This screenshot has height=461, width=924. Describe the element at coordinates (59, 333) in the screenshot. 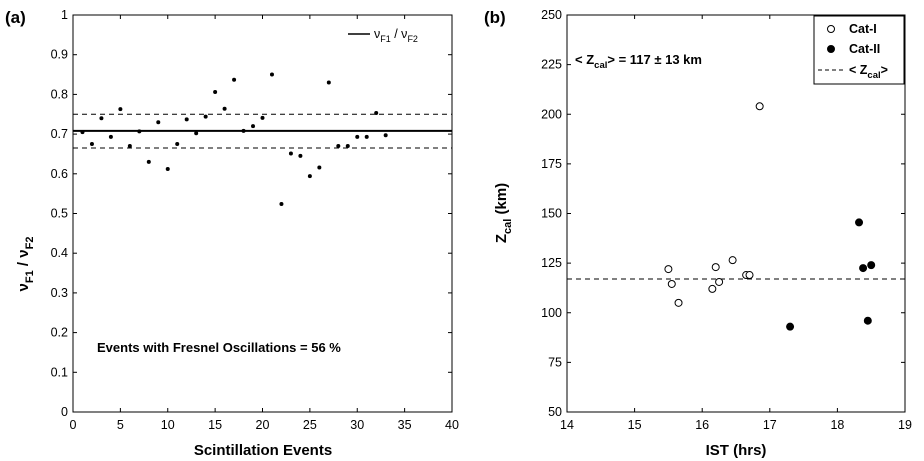

I see `y-tick-label: 0.2` at that location.